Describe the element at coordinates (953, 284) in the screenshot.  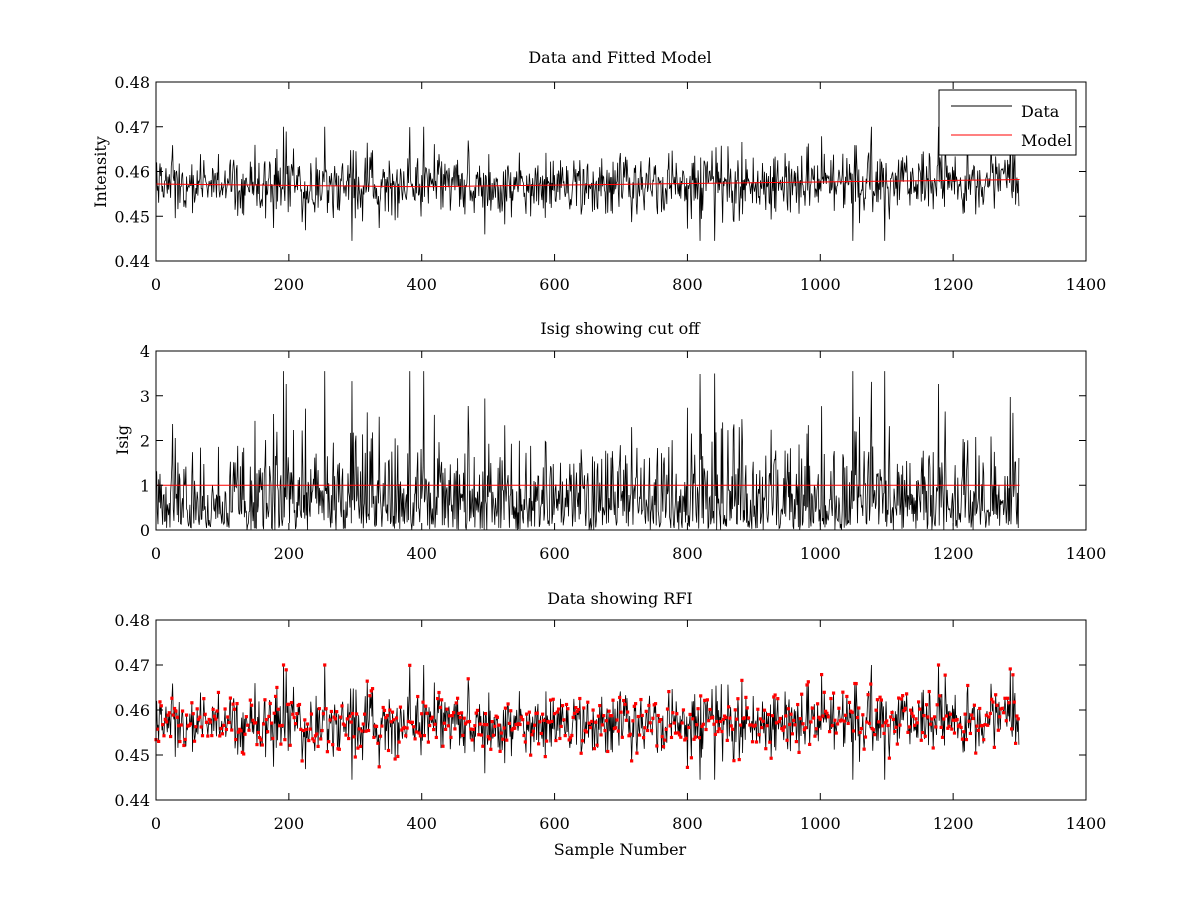
I see `x-tick-label: 1200` at that location.